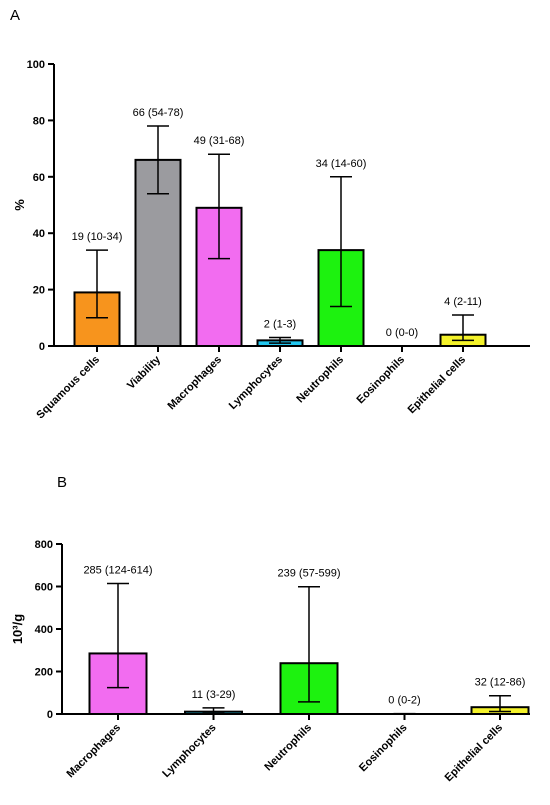 Image resolution: width=550 pixels, height=805 pixels. What do you see at coordinates (341, 164) in the screenshot?
I see `data-label: 34 (14-60)` at bounding box center [341, 164].